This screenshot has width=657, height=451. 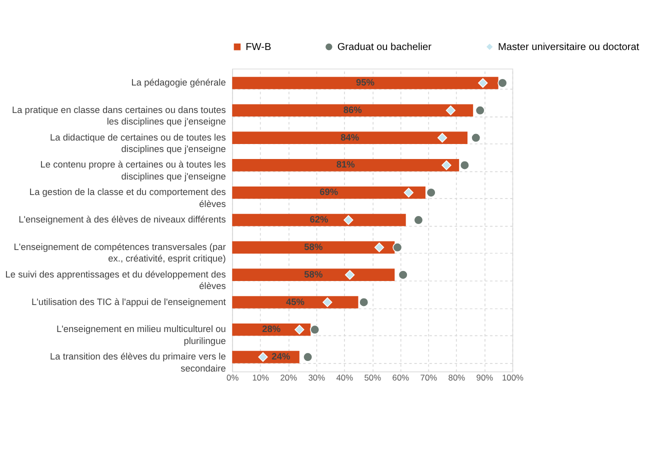 What do you see at coordinates (457, 377) in the screenshot?
I see `x-tick-label: 80%` at bounding box center [457, 377].